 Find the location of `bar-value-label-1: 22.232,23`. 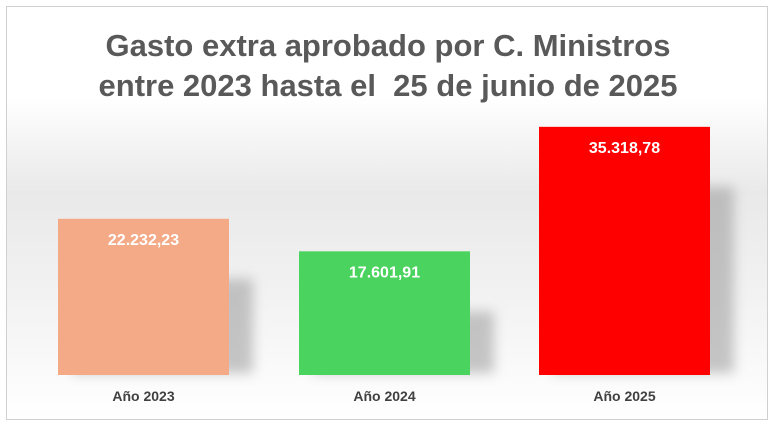

bar-value-label-1: 22.232,23 is located at coordinates (143, 240).